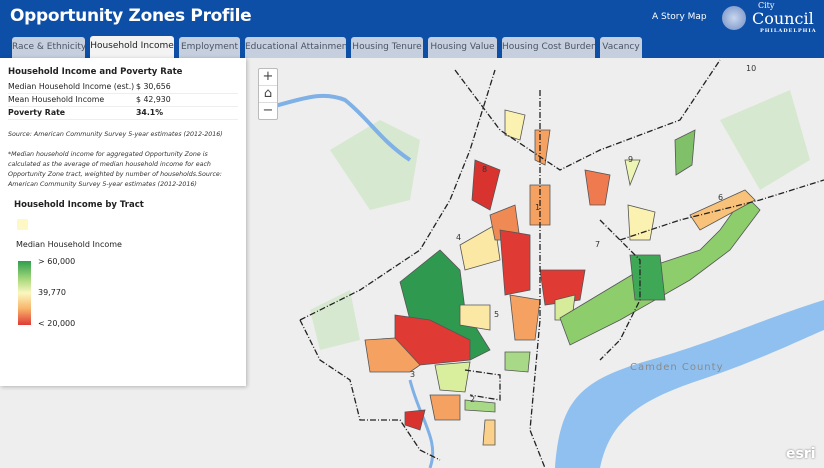  I want to click on row-value: 34.1%, so click(187, 113).